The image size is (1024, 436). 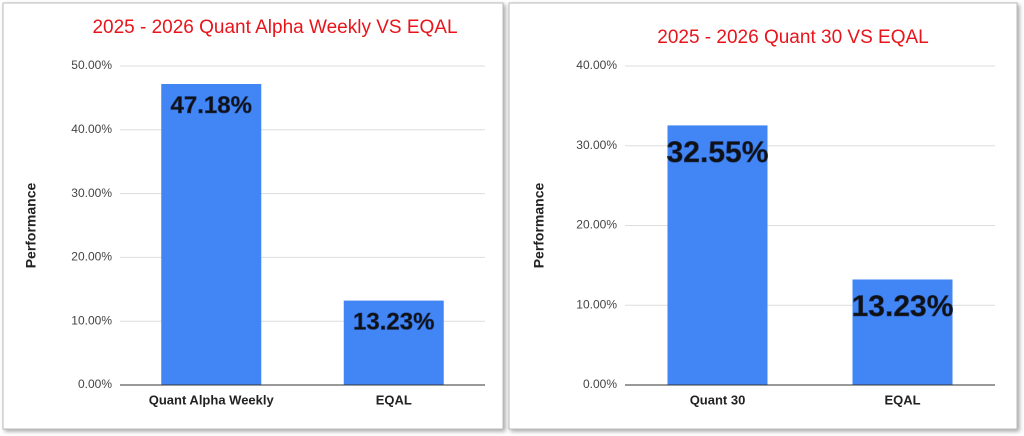 What do you see at coordinates (91, 65) in the screenshot?
I see `y-tick-label: 50.00%` at bounding box center [91, 65].